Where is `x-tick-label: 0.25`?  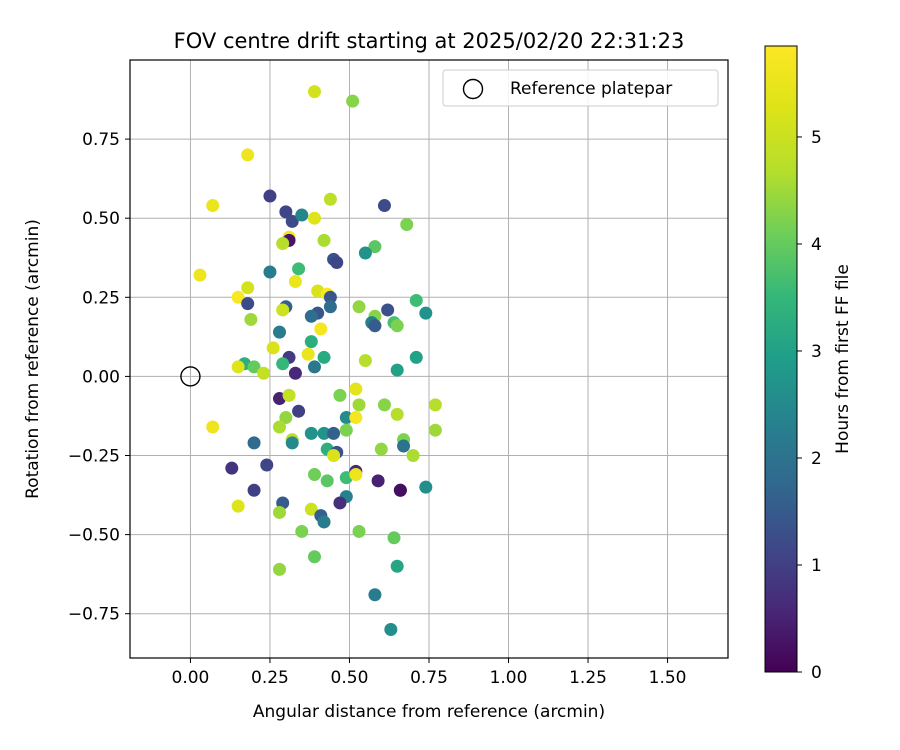 x-tick-label: 0.25 is located at coordinates (270, 678).